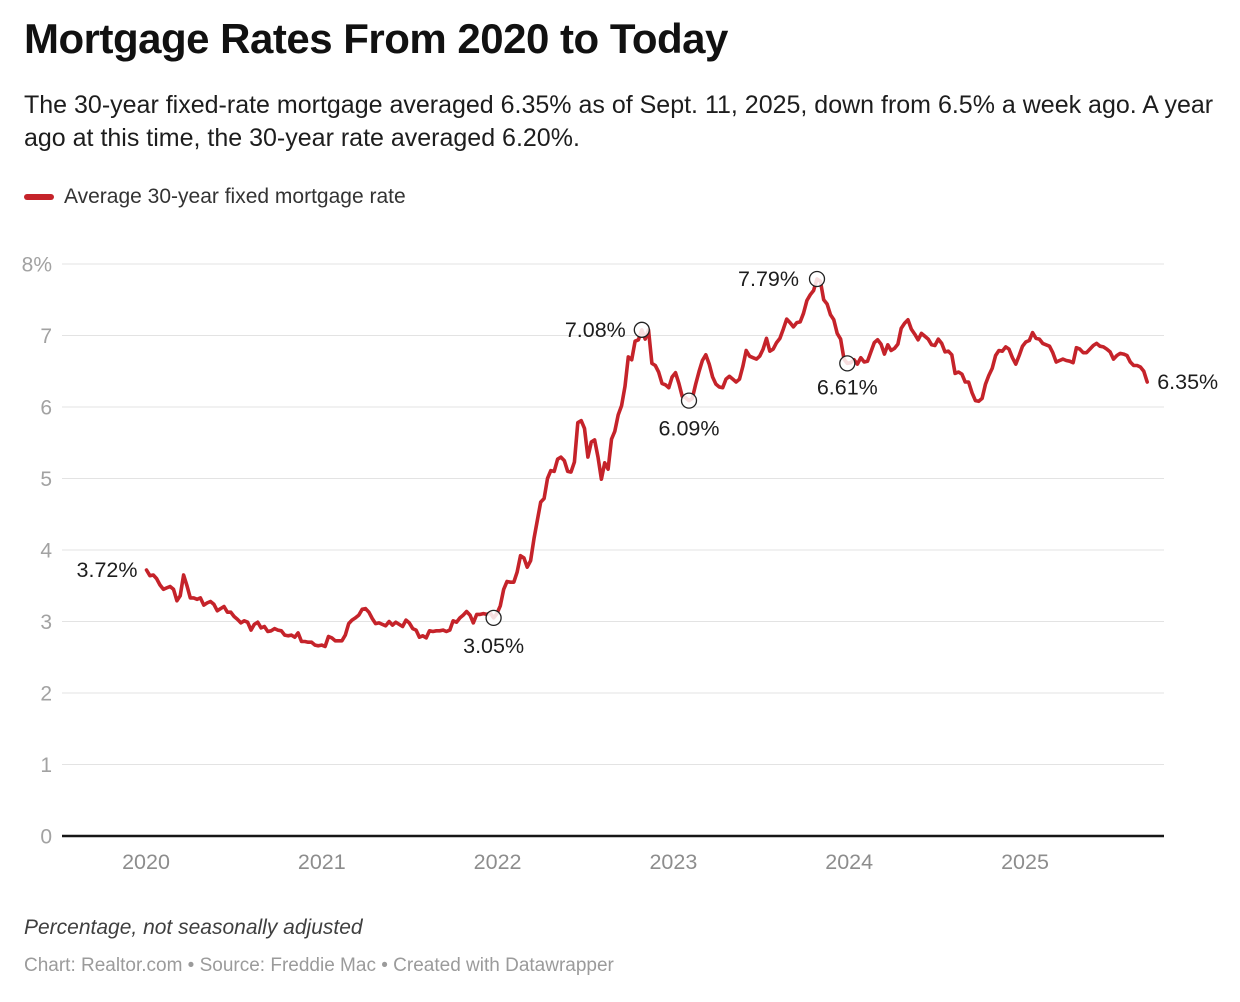 The image size is (1240, 1002). Describe the element at coordinates (689, 429) in the screenshot. I see `annotation-label: 6.09%` at that location.